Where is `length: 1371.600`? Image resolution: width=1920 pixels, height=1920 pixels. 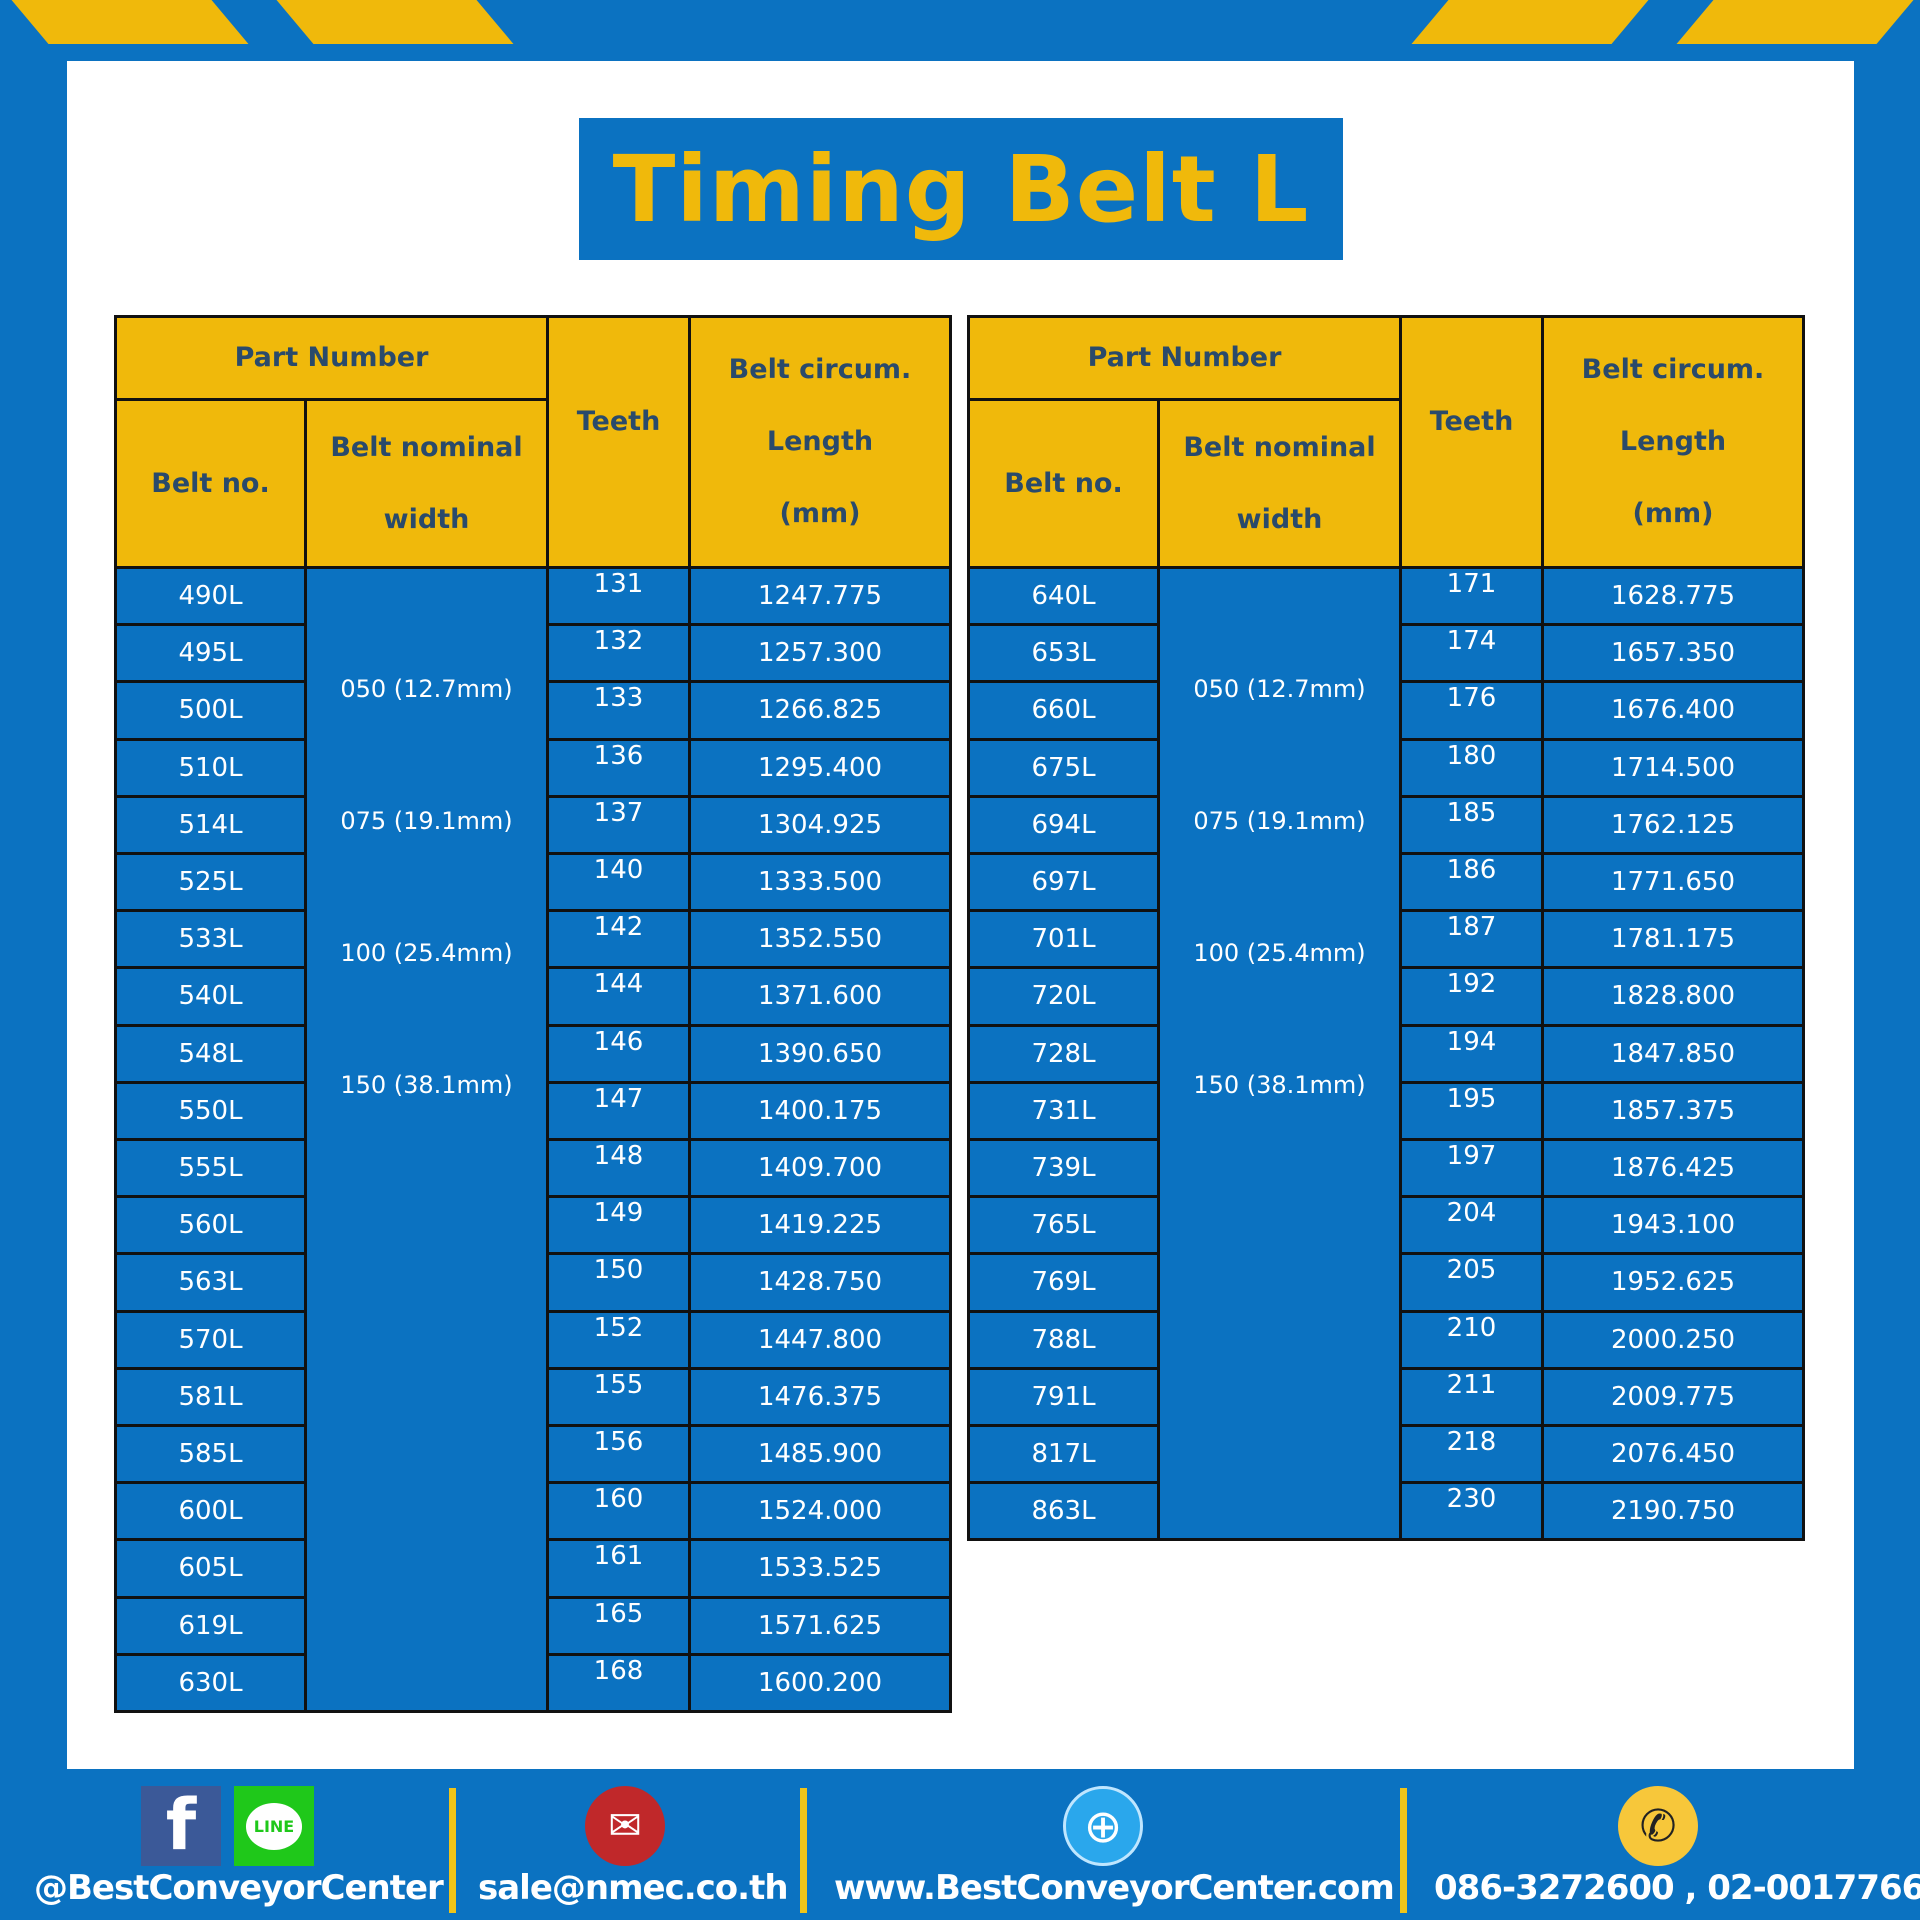
length: 1371.600 is located at coordinates (820, 996).